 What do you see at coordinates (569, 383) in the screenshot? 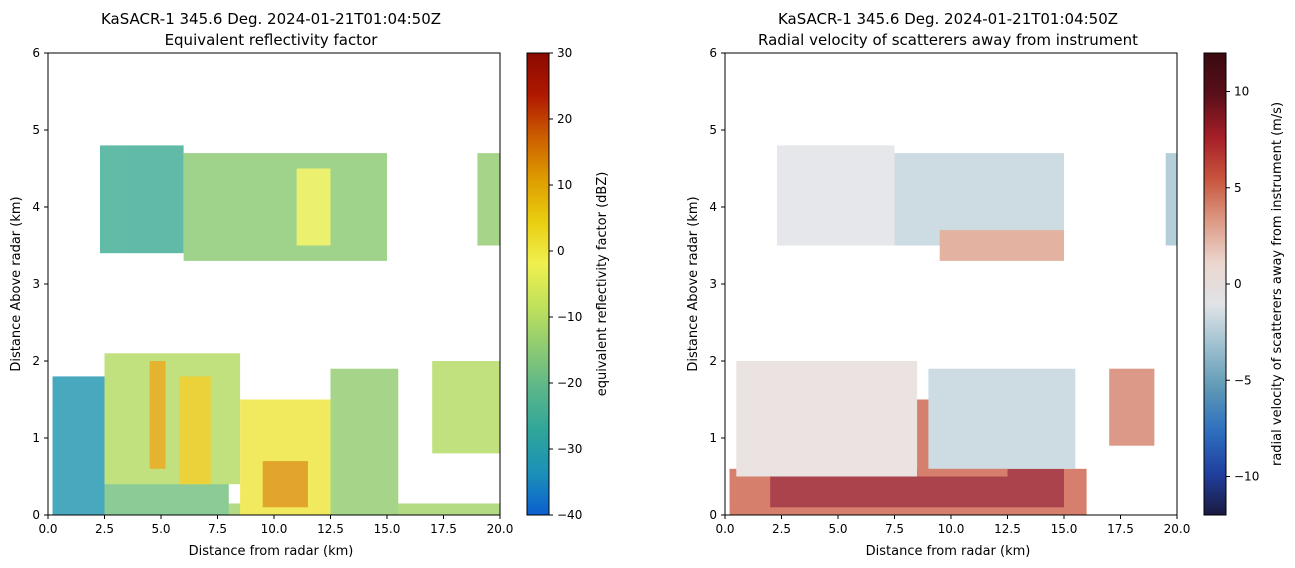
I see `colorbar-tick-label: −20` at bounding box center [569, 383].